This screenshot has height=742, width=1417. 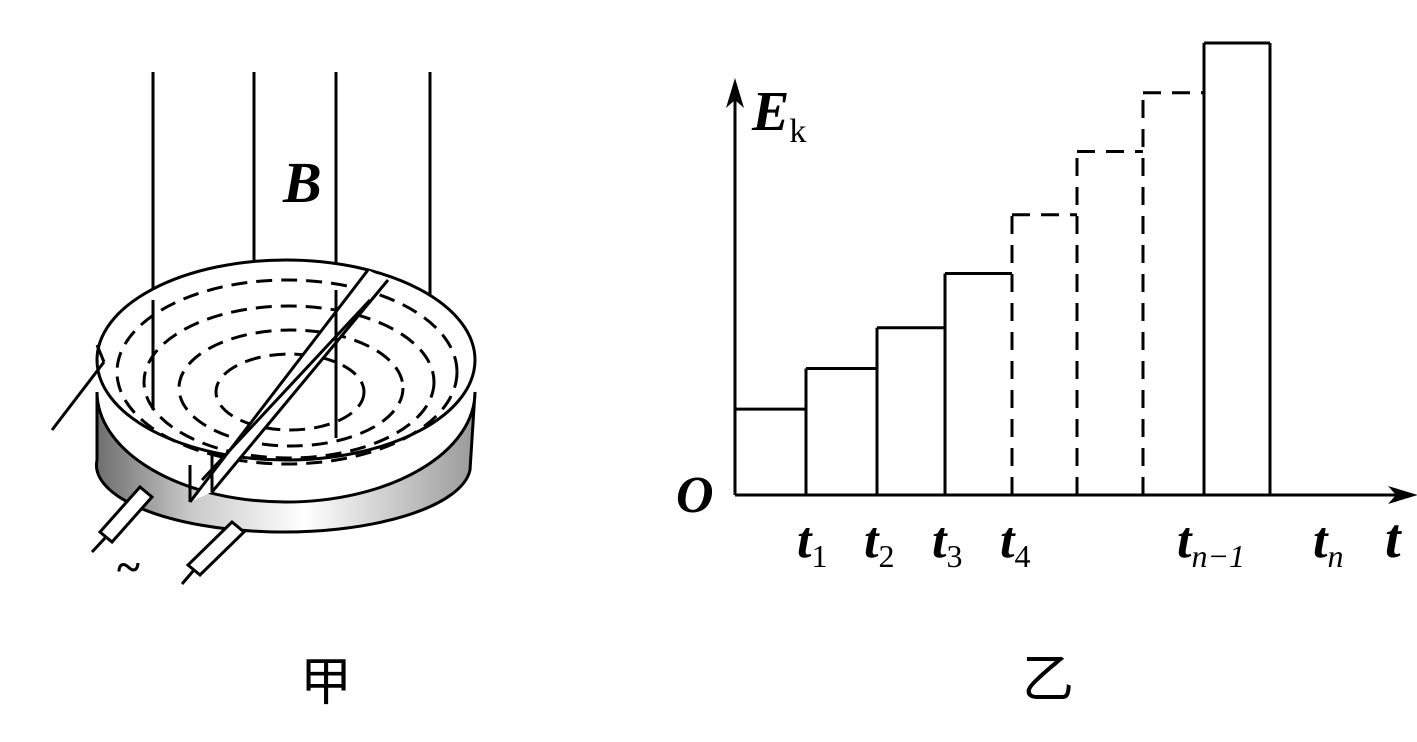 What do you see at coordinates (947, 543) in the screenshot?
I see `tick-label: t3` at bounding box center [947, 543].